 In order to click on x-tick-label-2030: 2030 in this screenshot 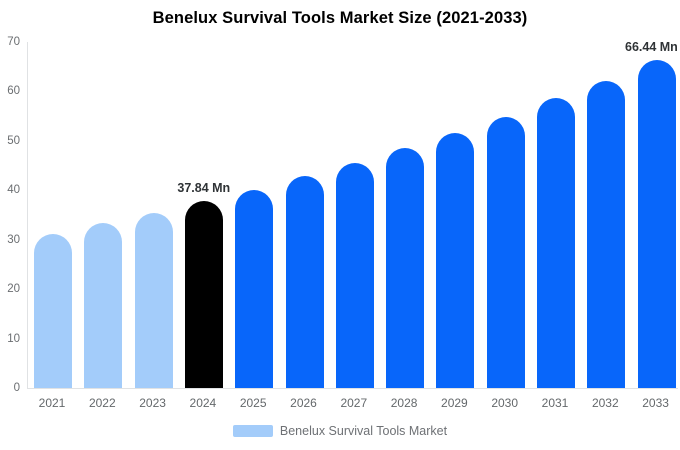, I will do `click(505, 403)`.